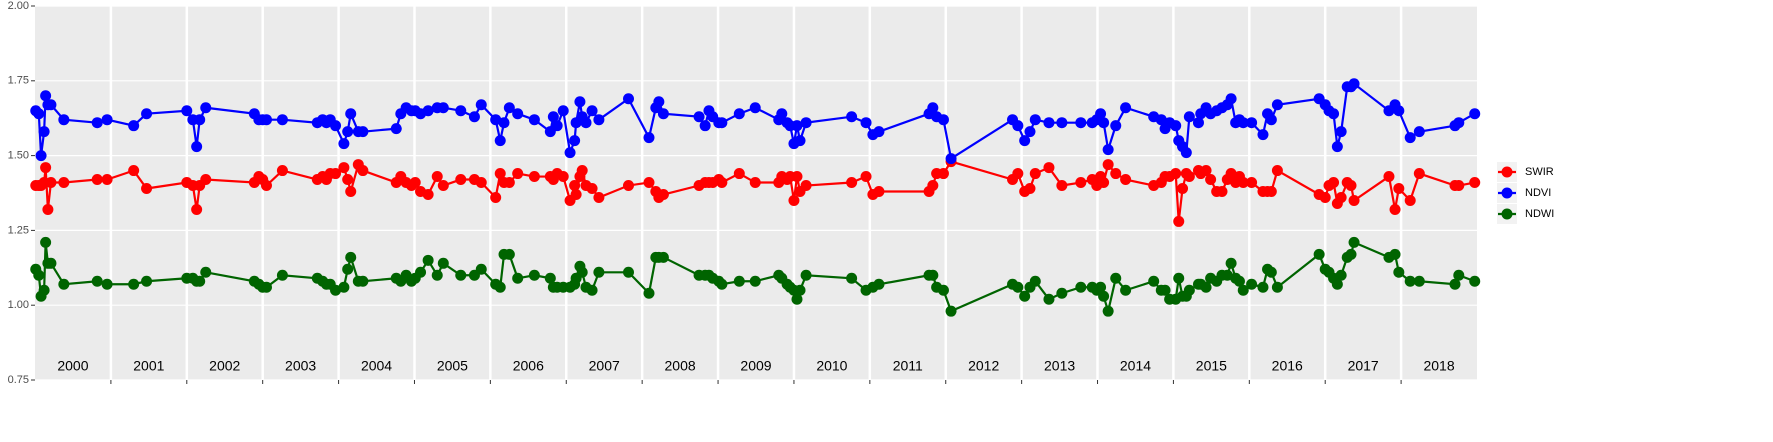 This screenshot has width=1773, height=442. What do you see at coordinates (528, 366) in the screenshot?
I see `x-tick-label: 2006` at bounding box center [528, 366].